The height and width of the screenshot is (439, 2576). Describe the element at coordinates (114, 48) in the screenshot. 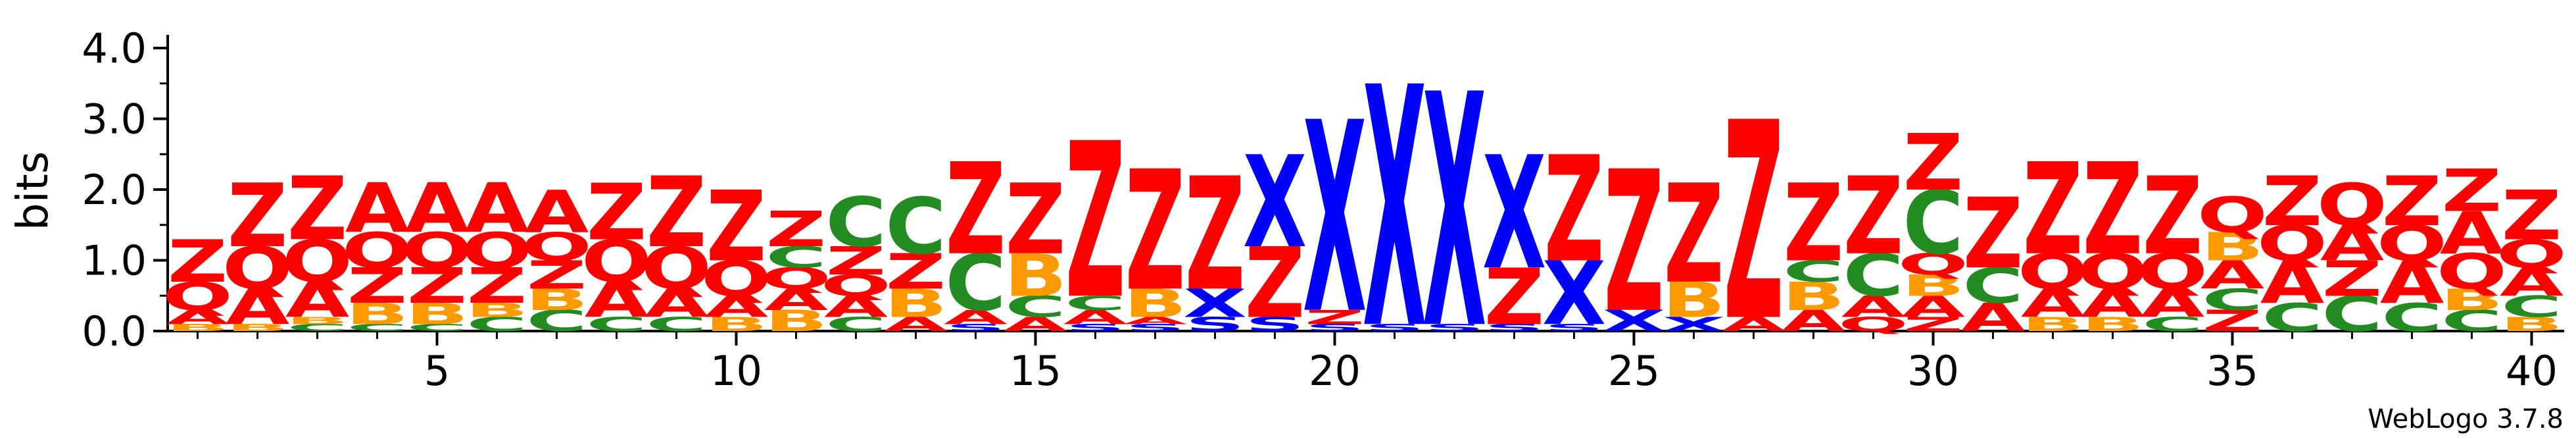

I see `y-tick-label: 4.0` at that location.